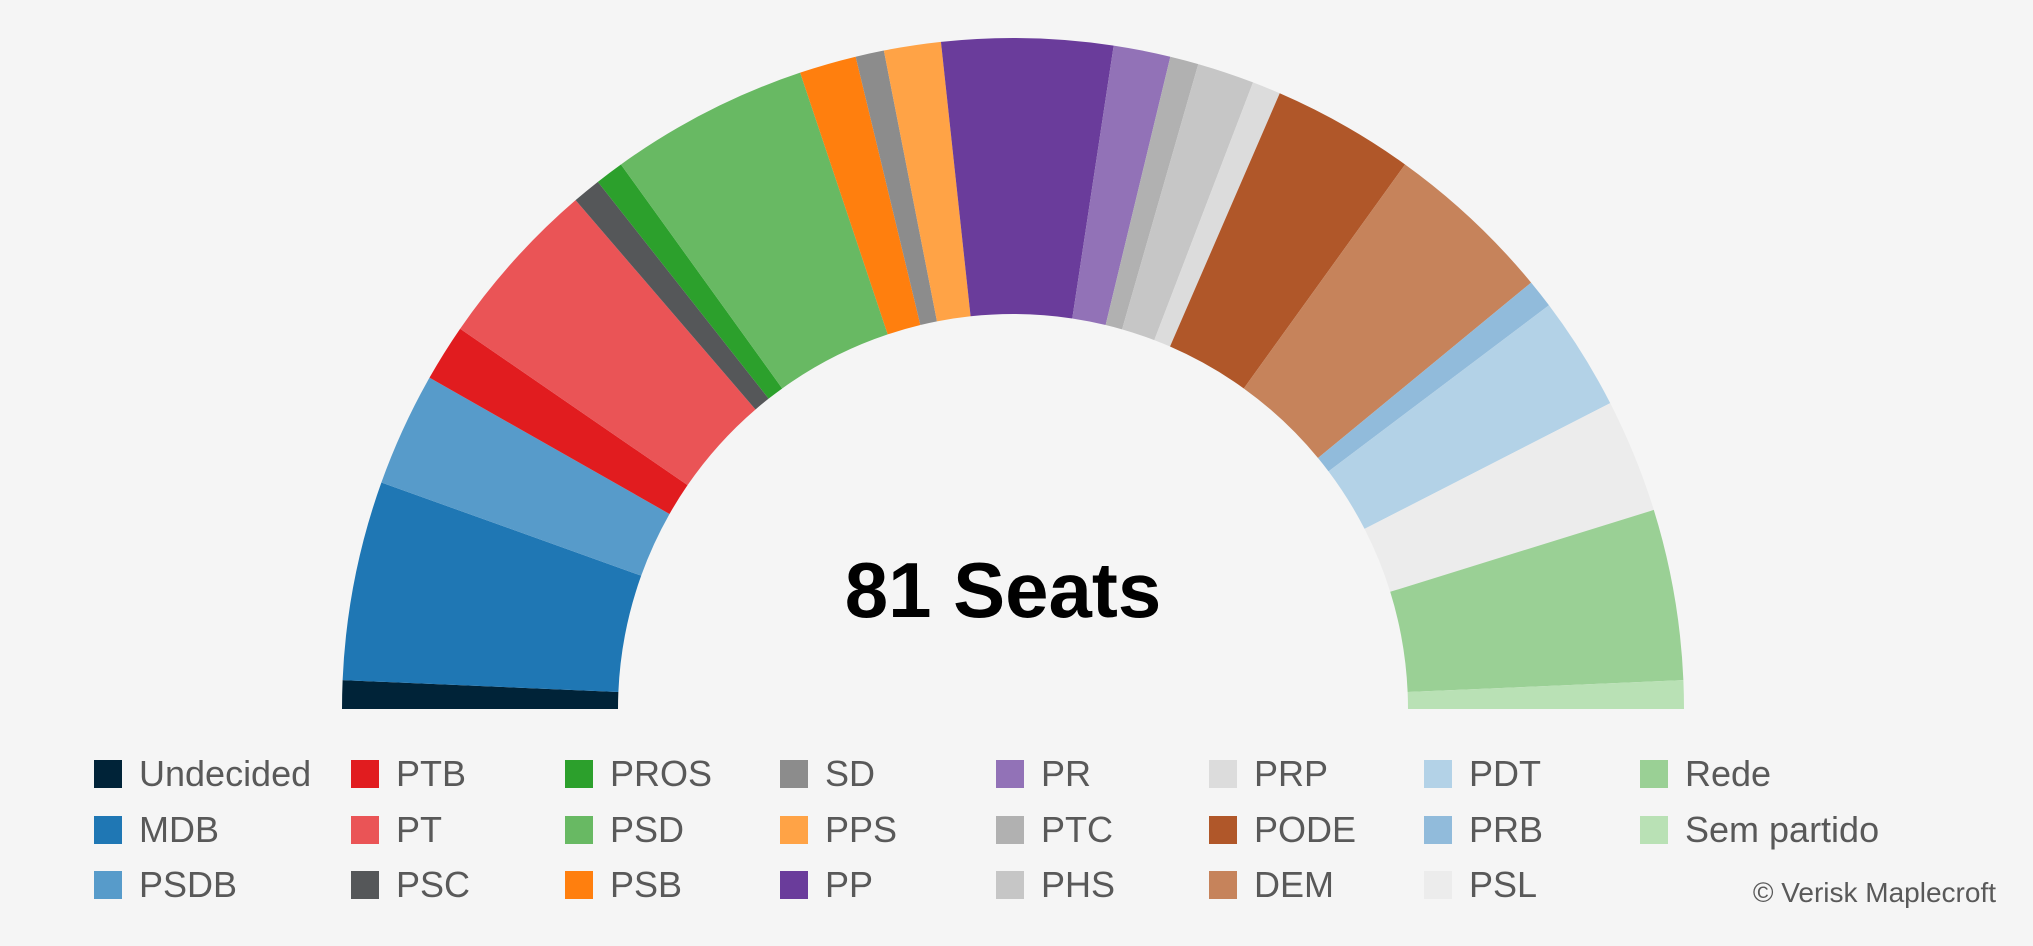  I want to click on arc-segment-psdb, so click(525, 476).